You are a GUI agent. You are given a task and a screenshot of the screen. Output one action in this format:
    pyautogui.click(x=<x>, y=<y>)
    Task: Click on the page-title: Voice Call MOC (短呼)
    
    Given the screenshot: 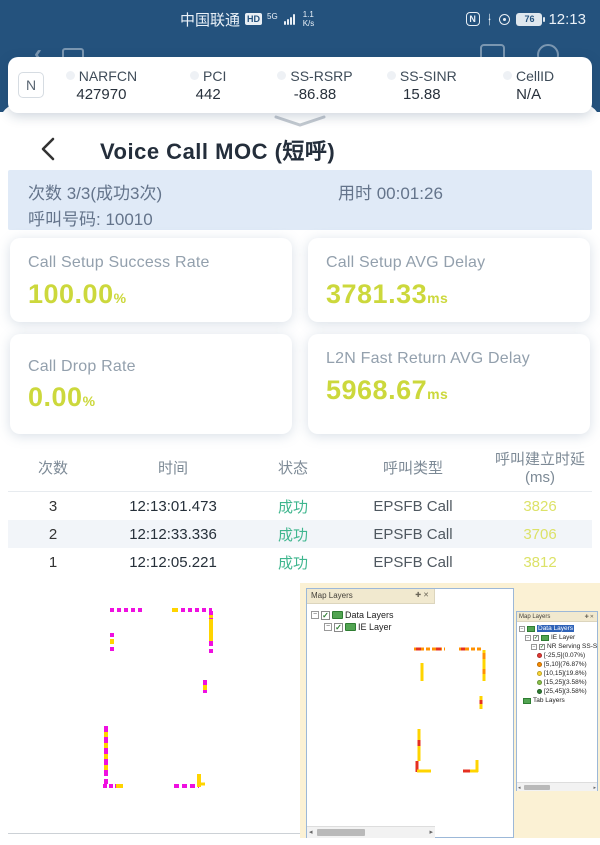 What is the action you would take?
    pyautogui.click(x=218, y=151)
    